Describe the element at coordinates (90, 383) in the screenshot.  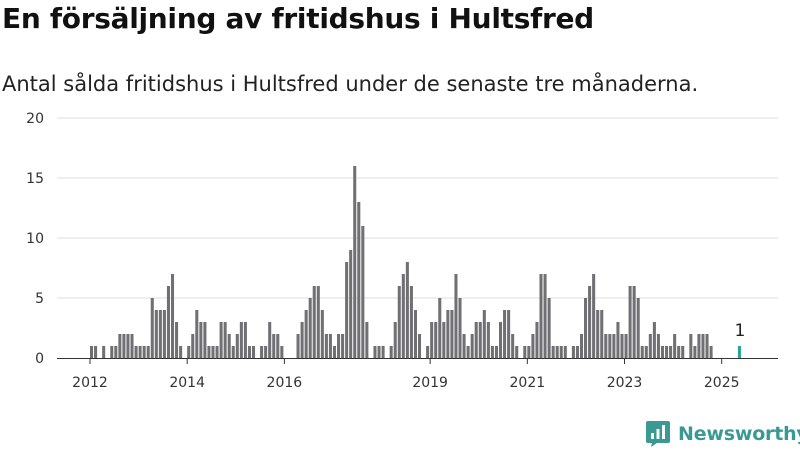
I see `x-tick-label: 2012` at that location.